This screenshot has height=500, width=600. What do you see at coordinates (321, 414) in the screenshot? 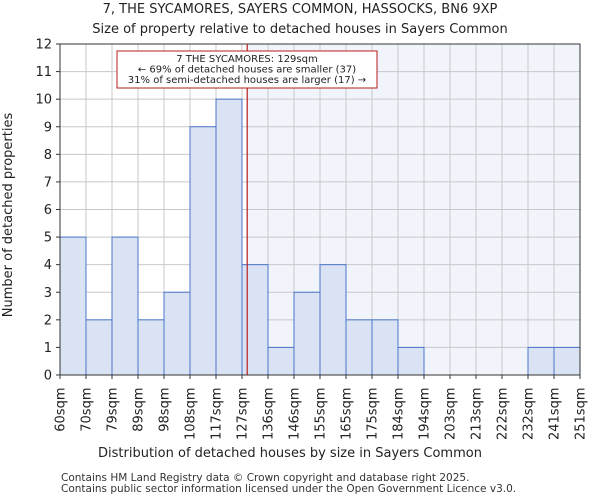
I see `x-tick-label: 155sqm` at bounding box center [321, 414].